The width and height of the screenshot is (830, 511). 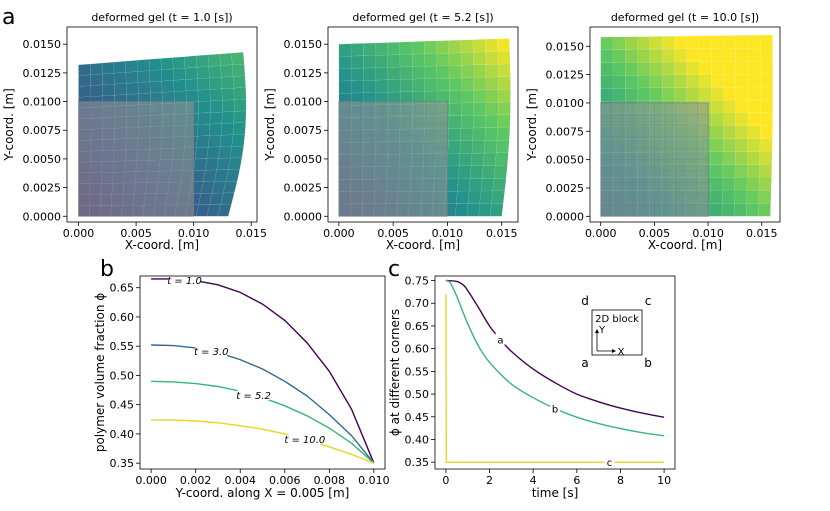 What do you see at coordinates (42, 216) in the screenshot?
I see `gel1-ytick-label-0: 0.0000` at bounding box center [42, 216].